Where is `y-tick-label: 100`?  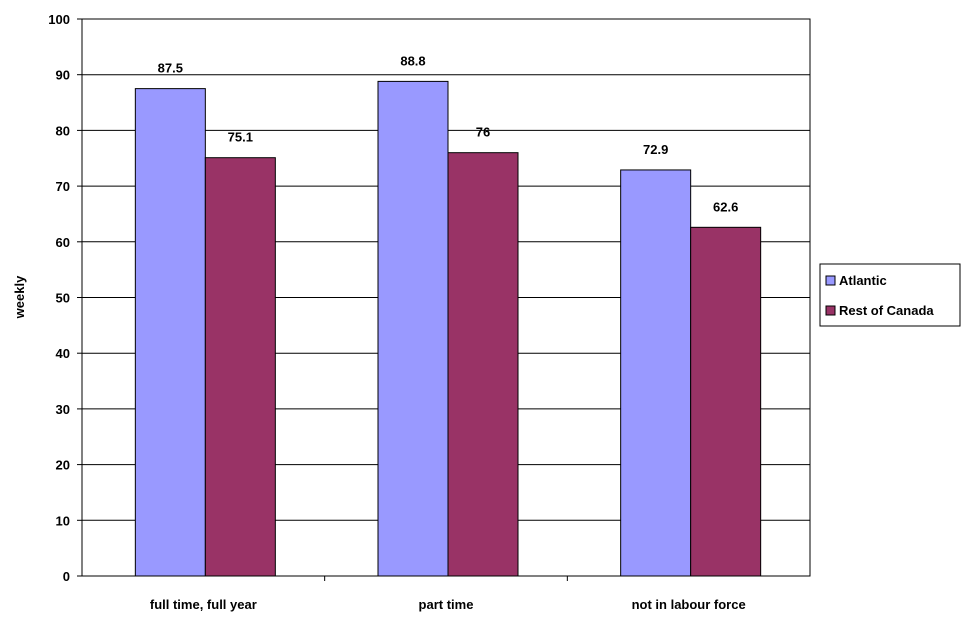
y-tick-label: 100 is located at coordinates (59, 19).